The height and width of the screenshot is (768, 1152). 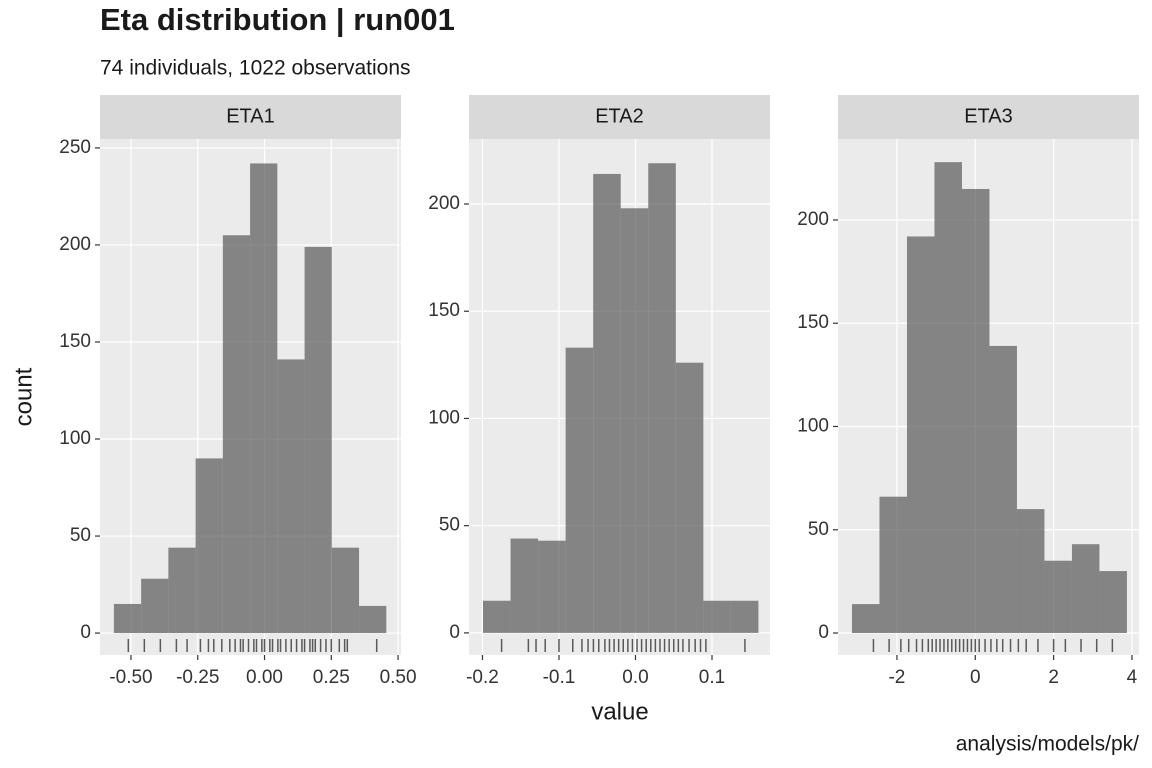 I want to click on x-tick-label: -2, so click(x=896, y=677).